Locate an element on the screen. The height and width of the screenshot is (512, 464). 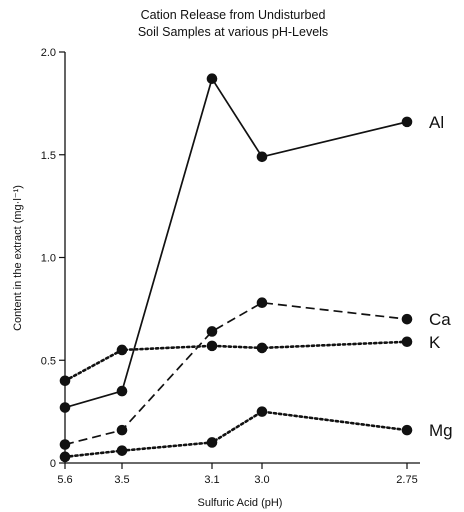
series-line-mg is located at coordinates (236, 434).